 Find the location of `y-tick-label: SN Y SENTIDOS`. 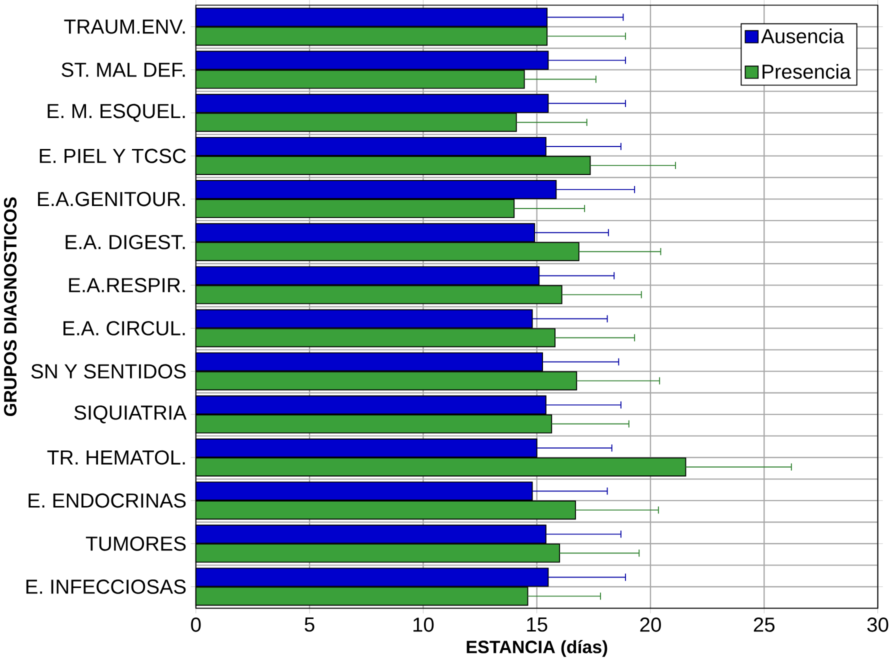

y-tick-label: SN Y SENTIDOS is located at coordinates (108, 371).